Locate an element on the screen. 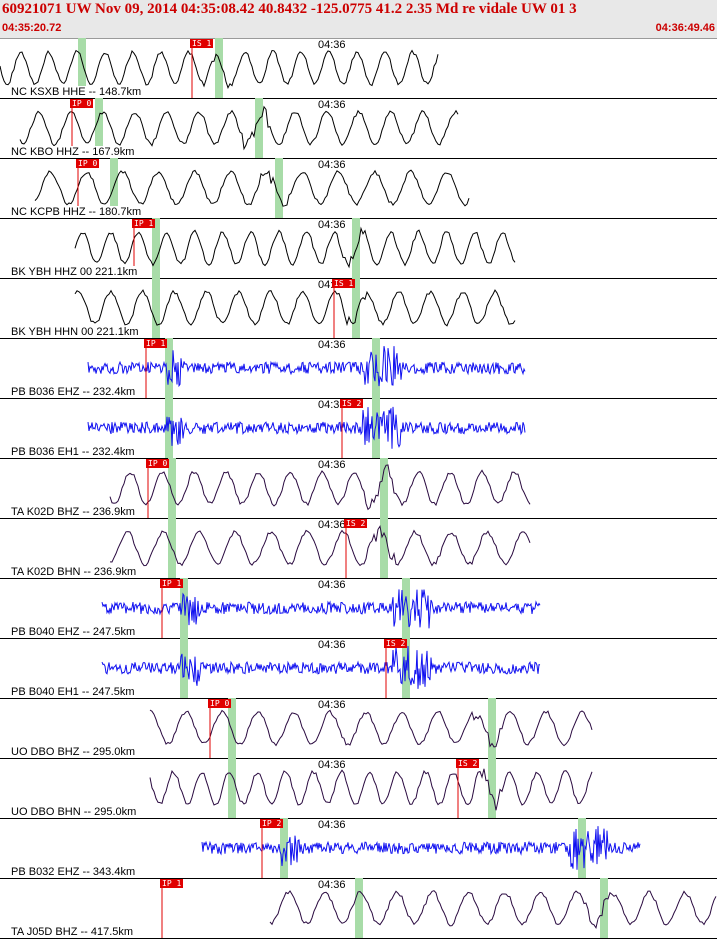 The image size is (717, 939). seismogram-panel: 04:36 IP 1 TA J05D BHZ -- 417.5km is located at coordinates (358, 908).